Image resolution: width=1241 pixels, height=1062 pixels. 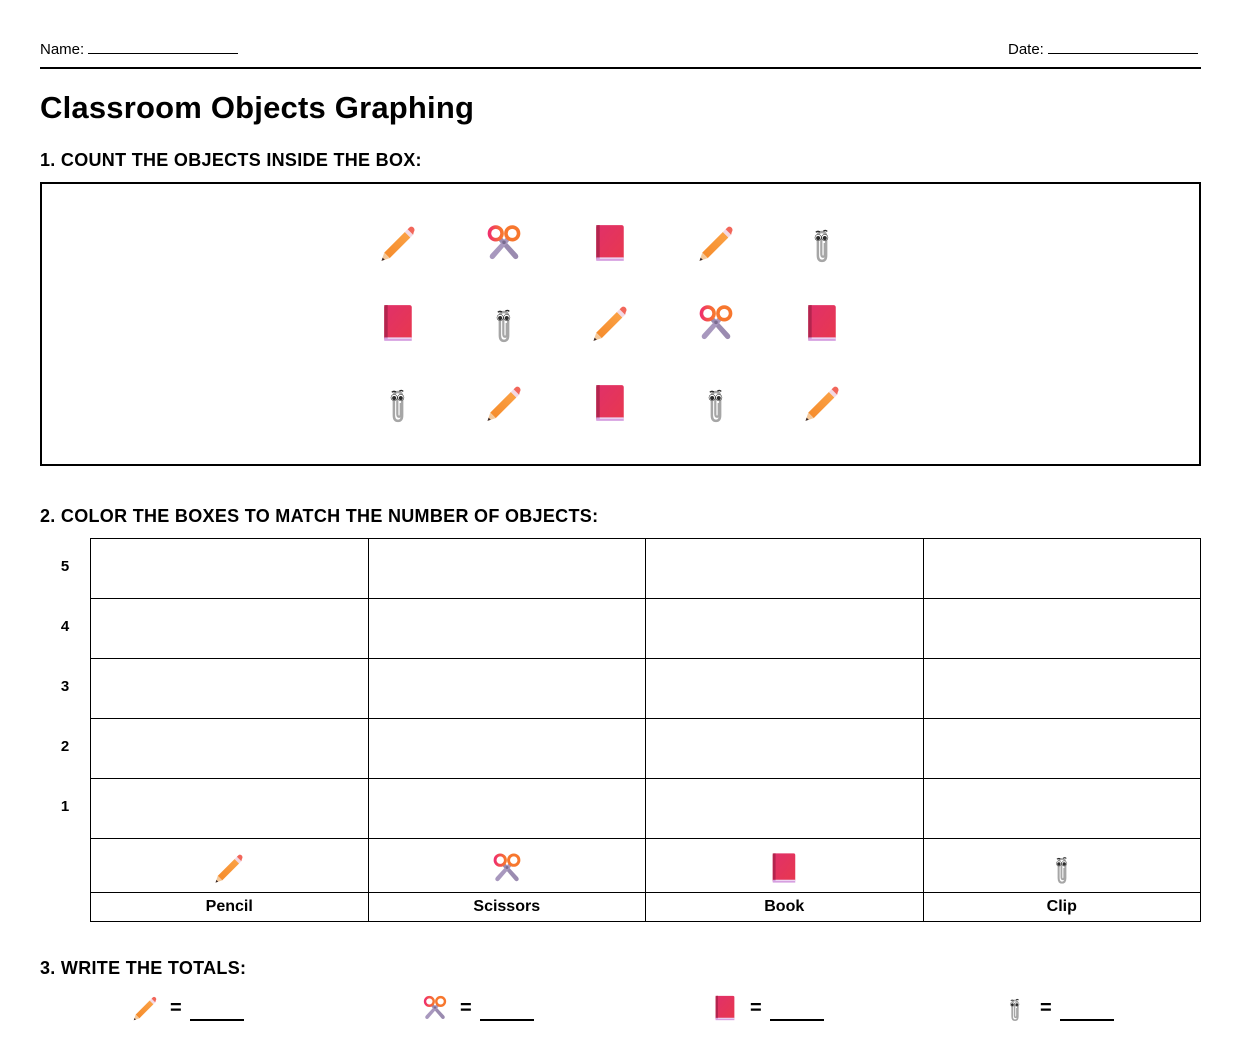 What do you see at coordinates (65, 566) in the screenshot?
I see `row-label-5: 5` at bounding box center [65, 566].